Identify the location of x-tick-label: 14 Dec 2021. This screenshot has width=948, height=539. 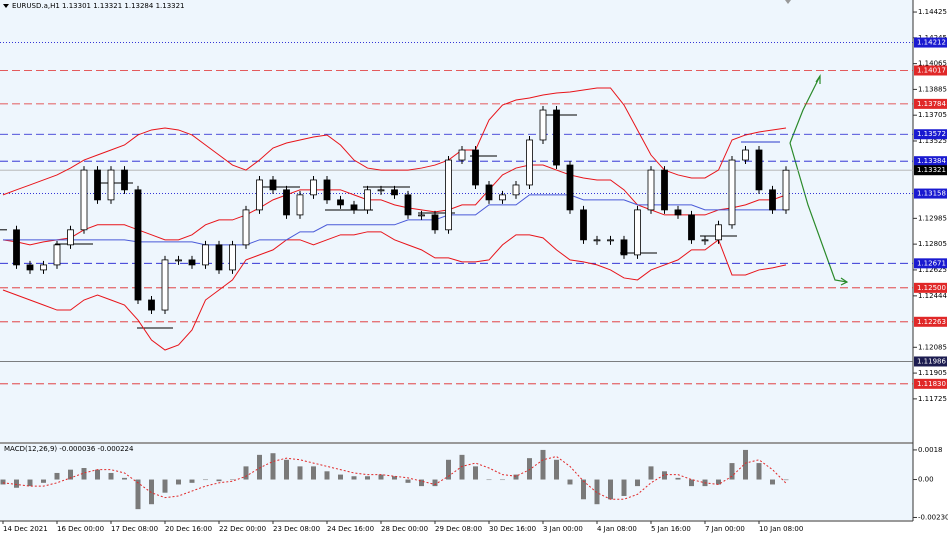
(25, 529).